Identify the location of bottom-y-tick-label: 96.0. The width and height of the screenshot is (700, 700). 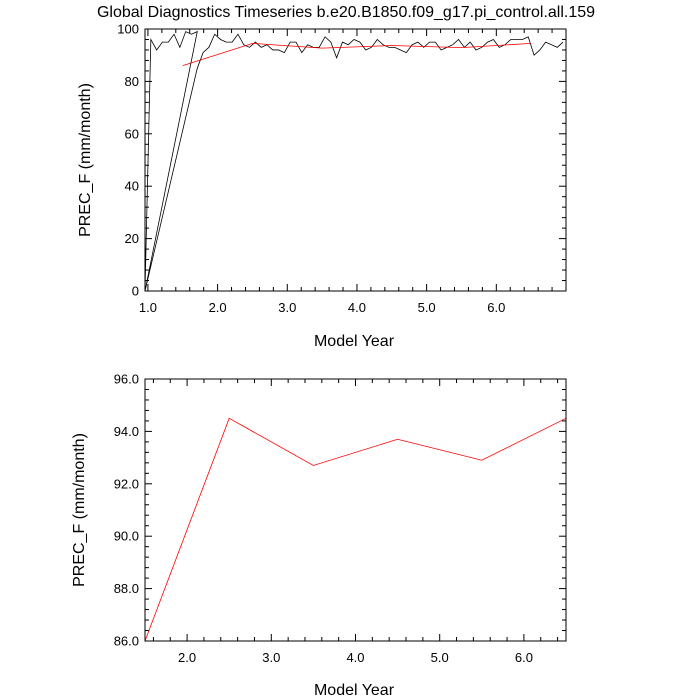
(126, 379).